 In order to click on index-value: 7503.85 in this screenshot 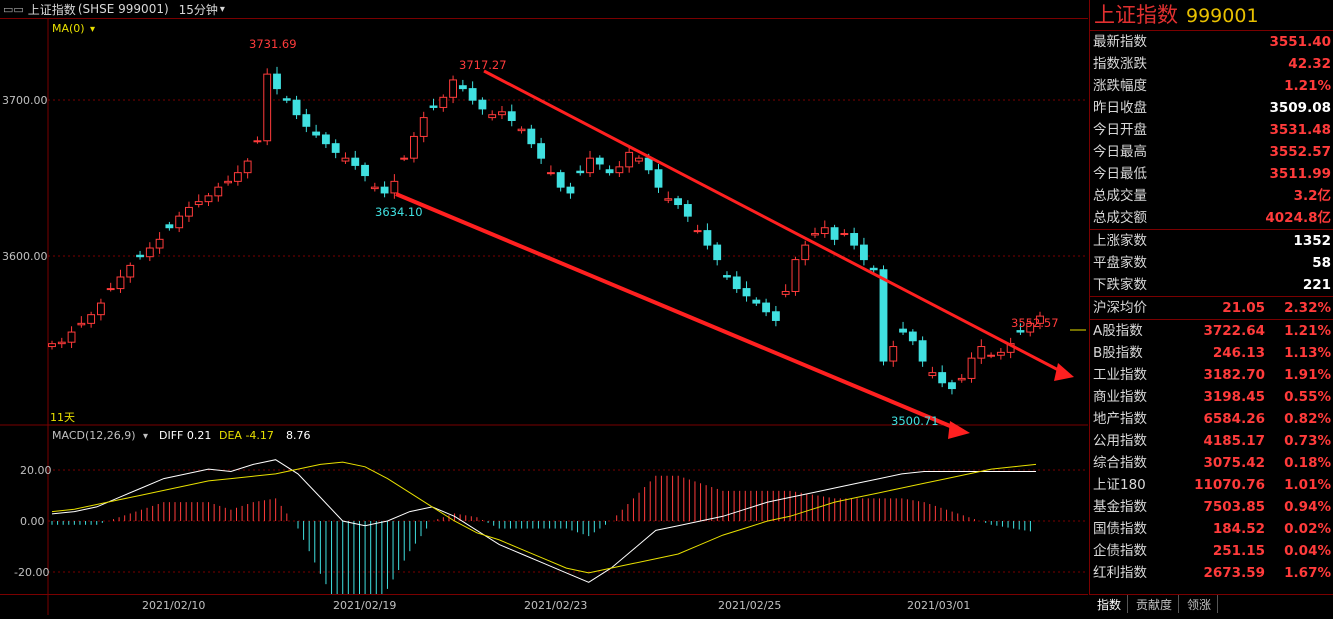, I will do `click(1234, 507)`.